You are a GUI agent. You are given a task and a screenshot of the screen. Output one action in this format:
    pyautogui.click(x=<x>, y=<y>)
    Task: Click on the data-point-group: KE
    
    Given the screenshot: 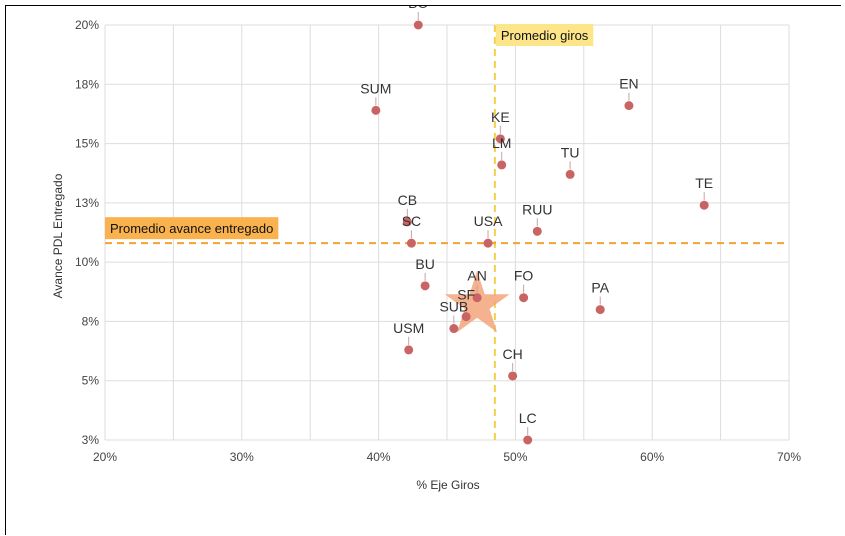 What is the action you would take?
    pyautogui.click(x=500, y=126)
    